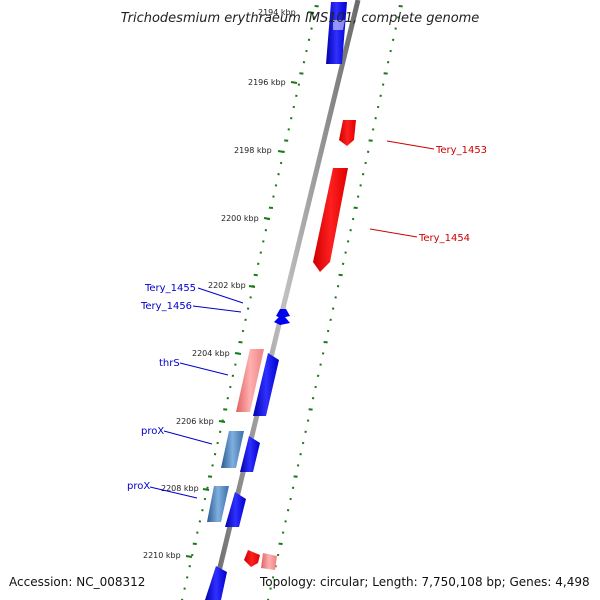  Describe the element at coordinates (169, 363) in the screenshot. I see `gene-label-thrs: thrS` at that location.